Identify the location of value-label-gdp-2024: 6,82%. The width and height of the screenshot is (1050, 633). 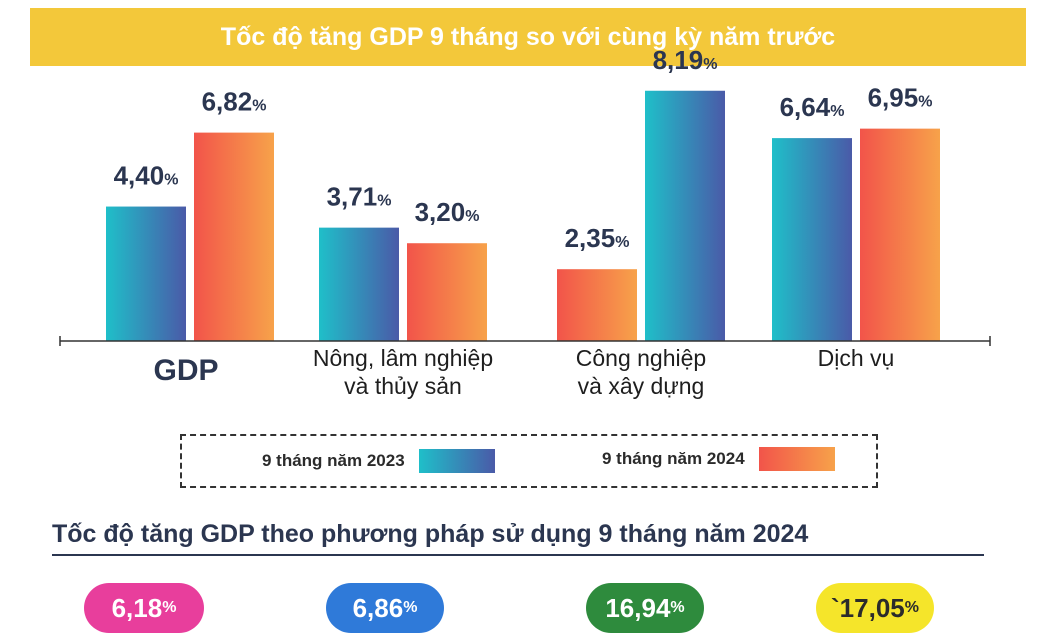
(234, 102).